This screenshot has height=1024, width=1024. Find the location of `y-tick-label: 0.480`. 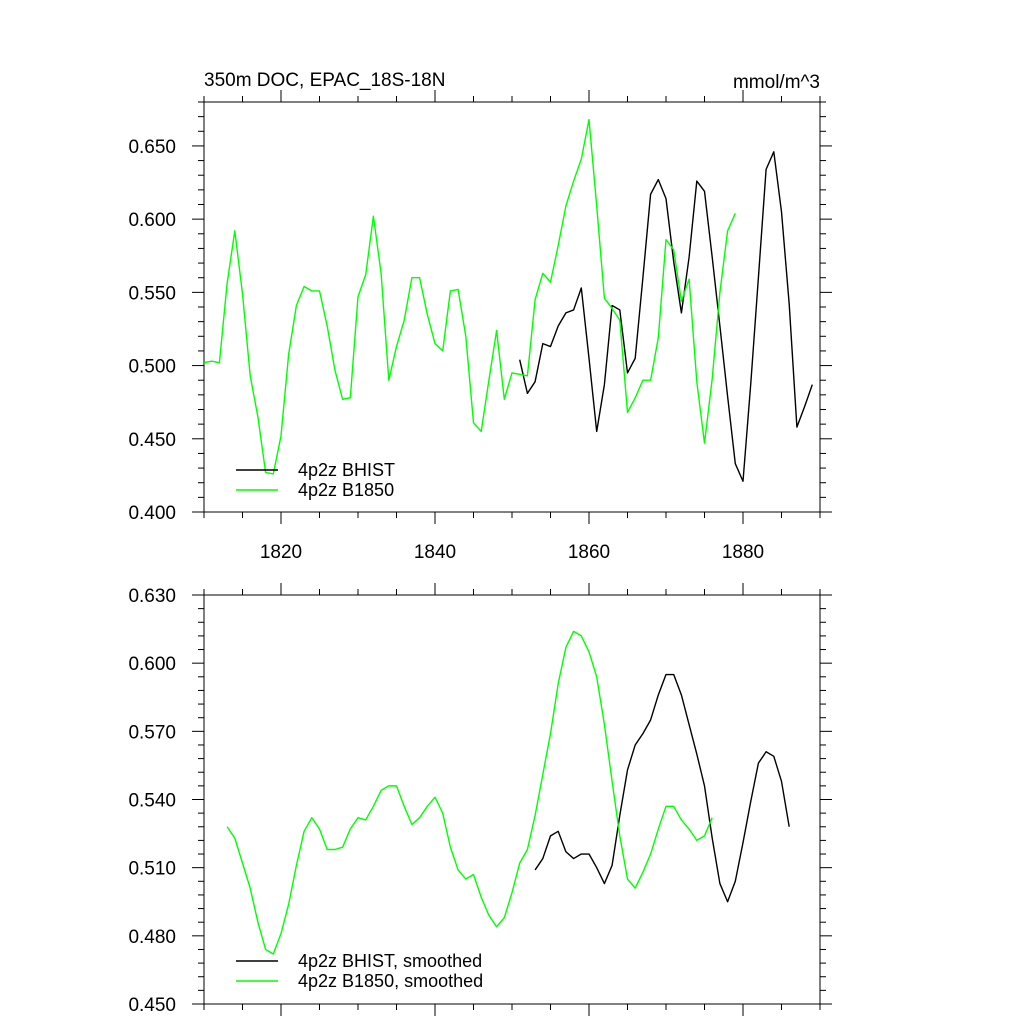

y-tick-label: 0.480 is located at coordinates (152, 937).